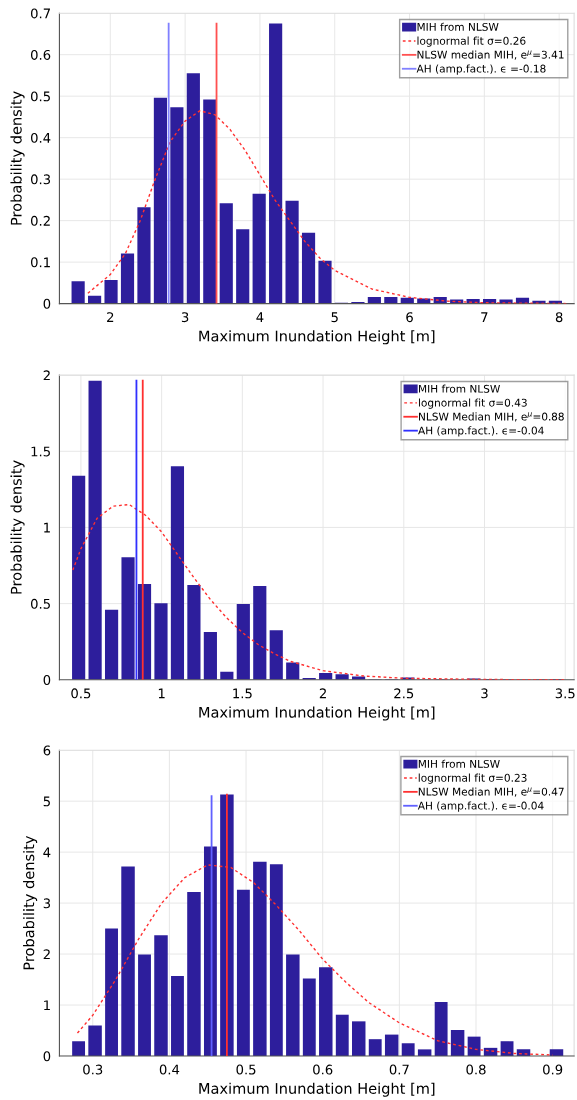  I want to click on y-tick-label: 0.4, so click(40, 137).